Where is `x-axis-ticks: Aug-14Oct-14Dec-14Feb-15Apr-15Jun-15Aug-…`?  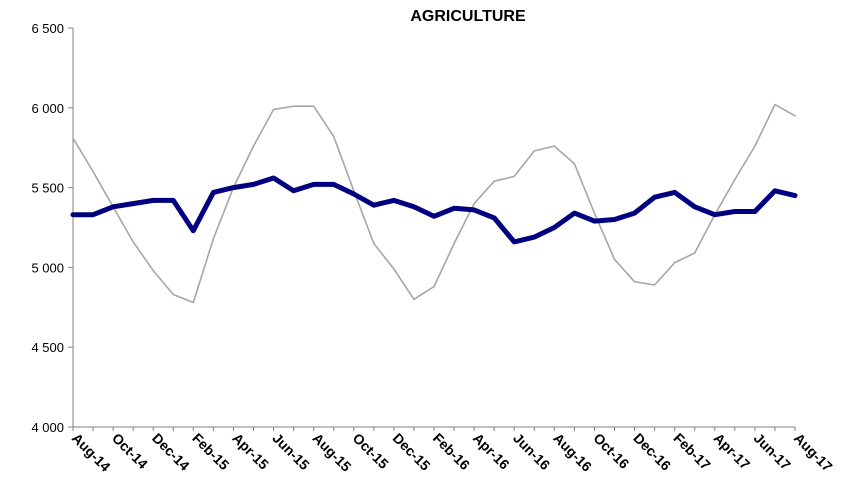
x-axis-ticks: Aug-14Oct-14Dec-14Feb-15Apr-15Jun-15Aug-… is located at coordinates (452, 451).